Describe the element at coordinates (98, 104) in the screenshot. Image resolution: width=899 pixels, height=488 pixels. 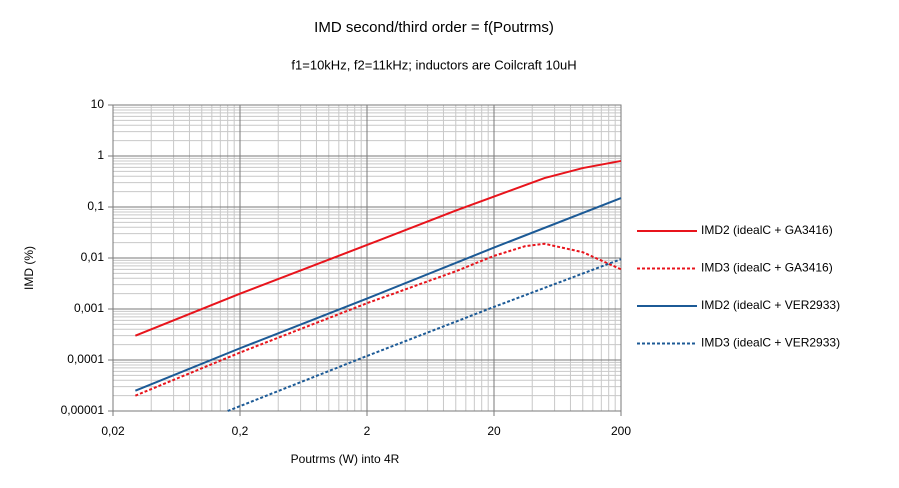
I see `y-tick-label: 10` at that location.